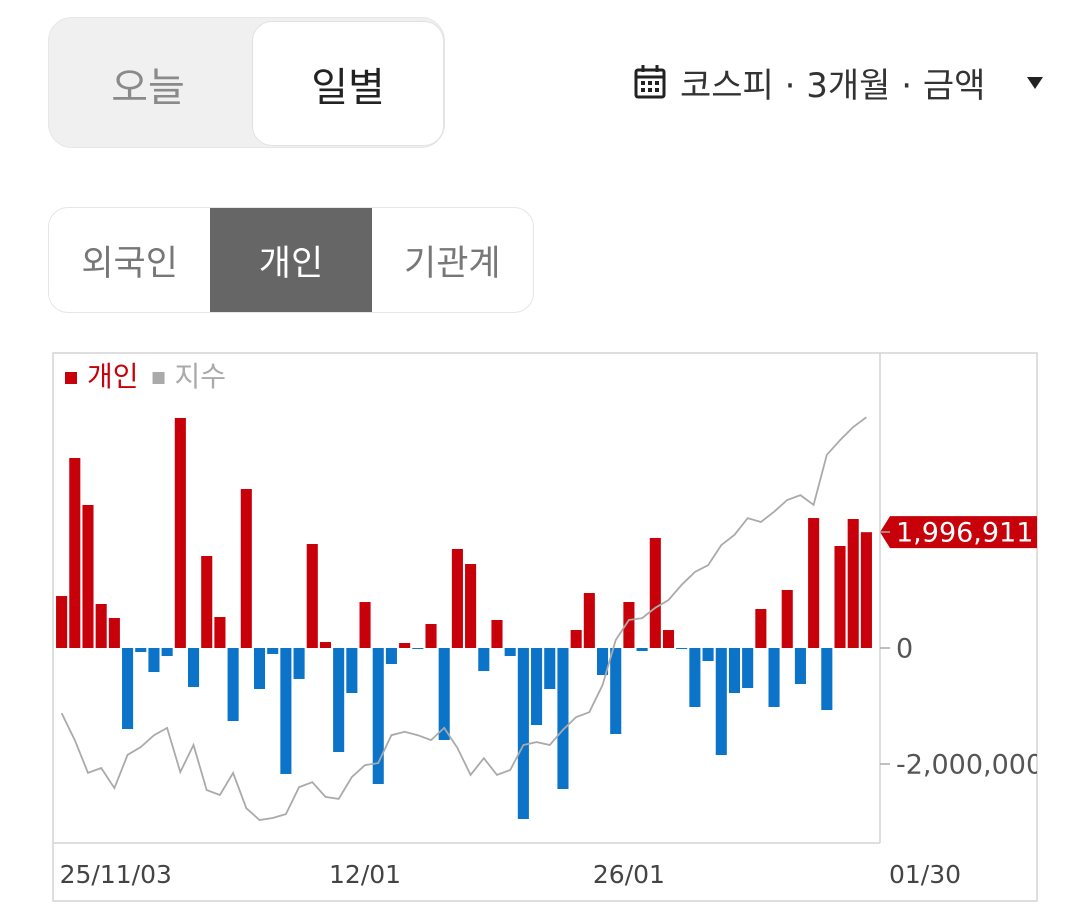 The width and height of the screenshot is (1080, 908). Describe the element at coordinates (1035, 83) in the screenshot. I see `dropdown-arrow` at that location.